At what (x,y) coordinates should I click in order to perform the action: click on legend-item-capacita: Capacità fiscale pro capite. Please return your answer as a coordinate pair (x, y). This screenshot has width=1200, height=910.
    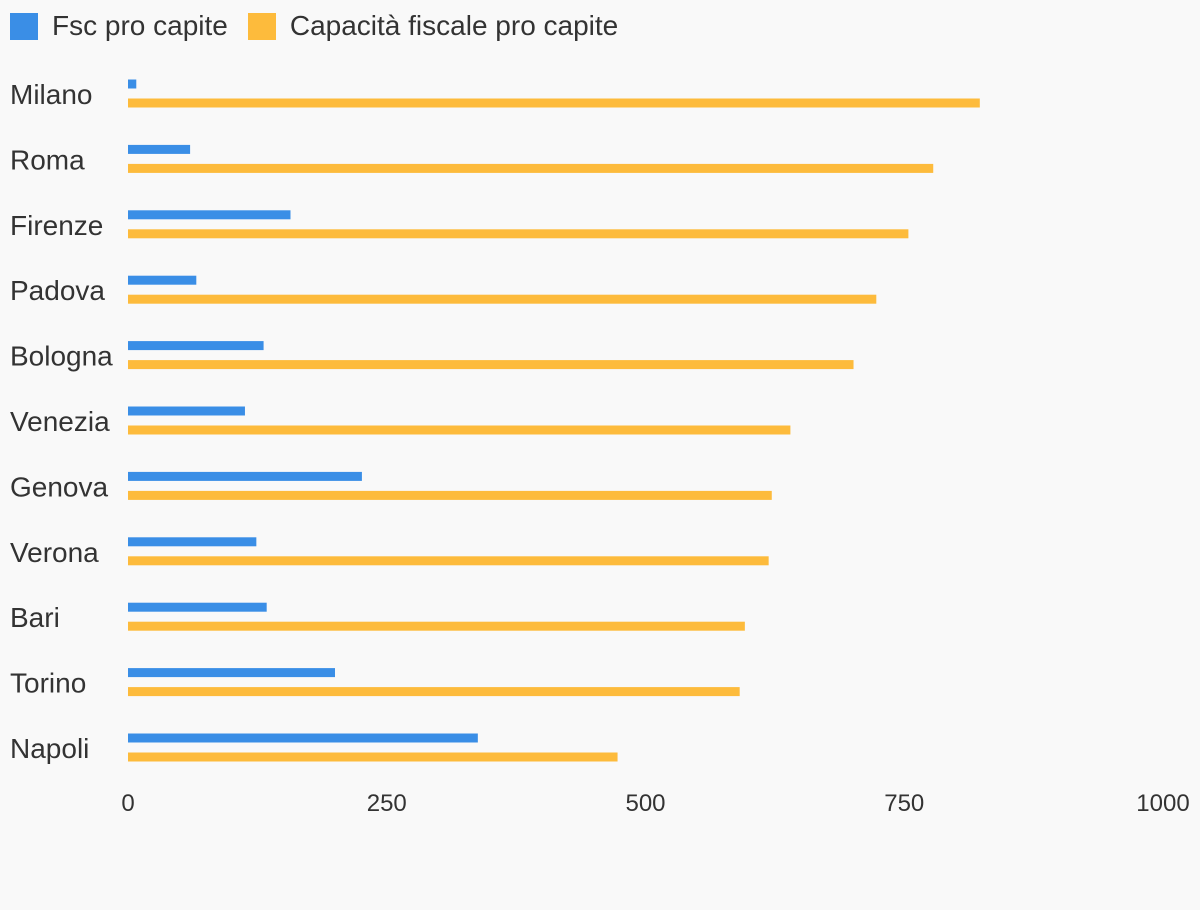
    Looking at the image, I should click on (433, 26).